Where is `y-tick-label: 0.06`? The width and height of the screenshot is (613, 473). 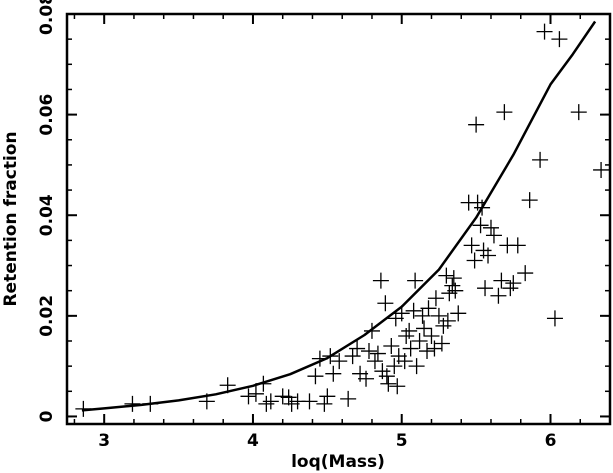
y-tick-label: 0.06 is located at coordinates (47, 115).